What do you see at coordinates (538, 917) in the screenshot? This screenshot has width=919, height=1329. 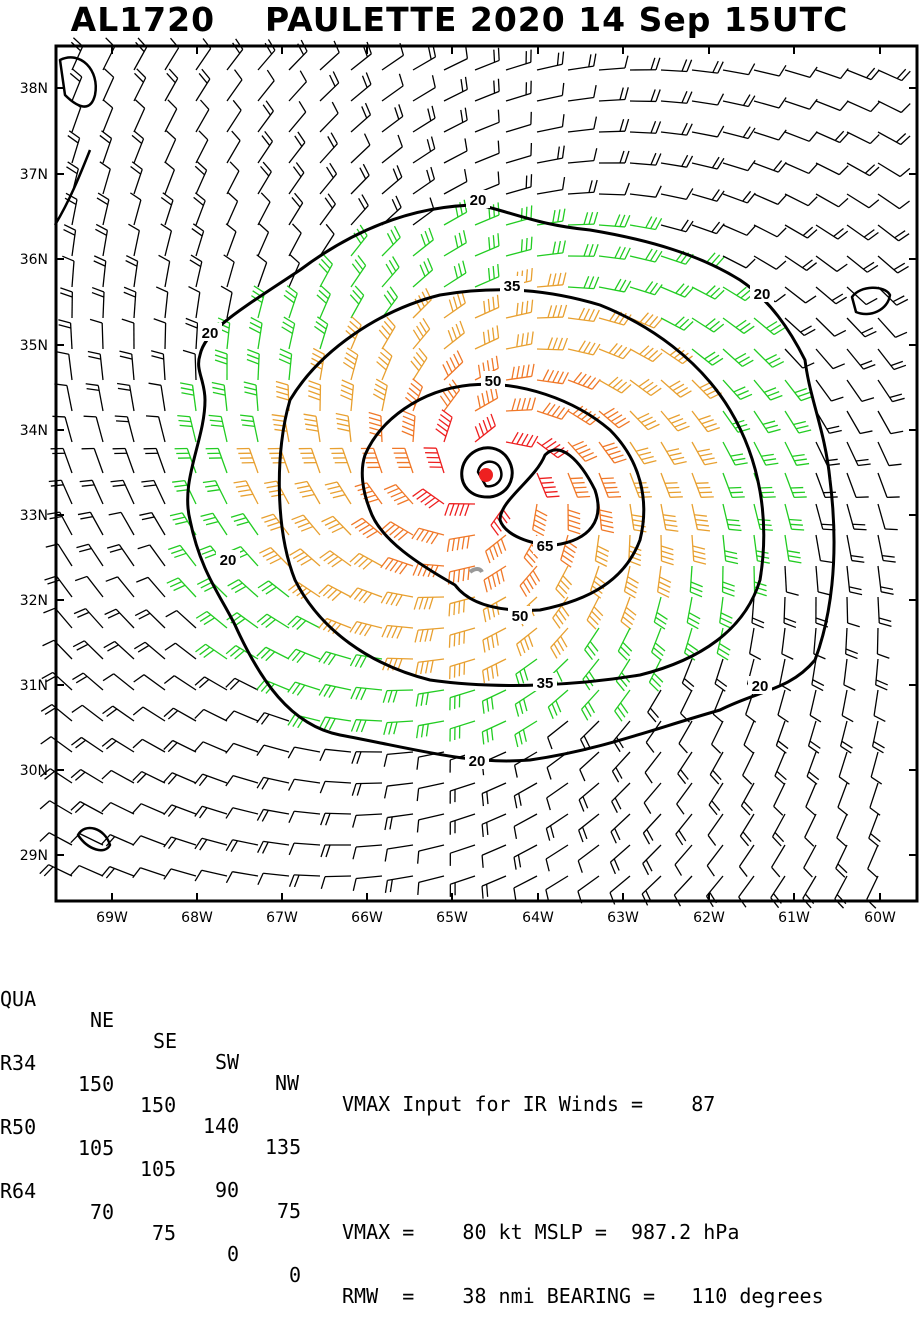 I see `lon-label: 64W` at bounding box center [538, 917].